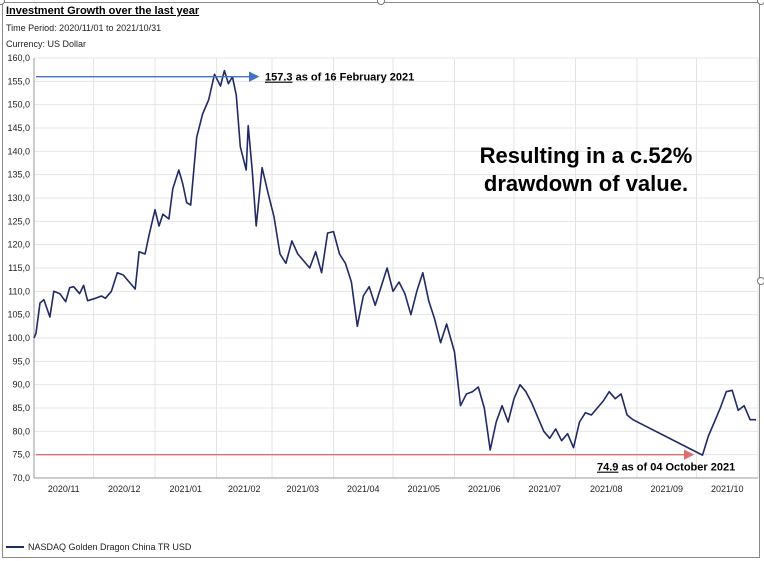 The height and width of the screenshot is (561, 764). I want to click on y-tick-label: 155,0, so click(18, 81).